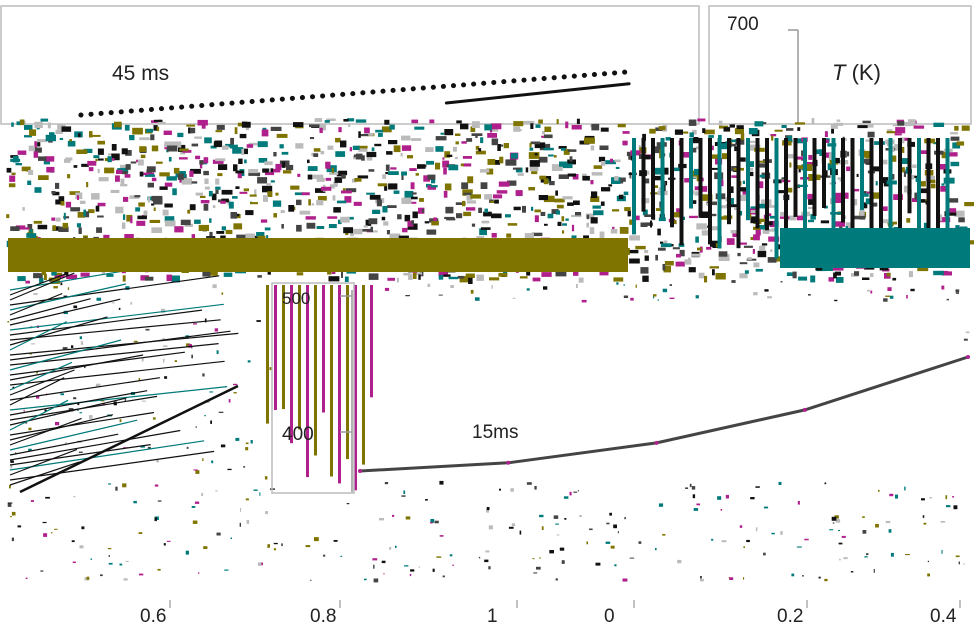  Describe the element at coordinates (492, 616) in the screenshot. I see `x-tick-label-1: 1` at that location.